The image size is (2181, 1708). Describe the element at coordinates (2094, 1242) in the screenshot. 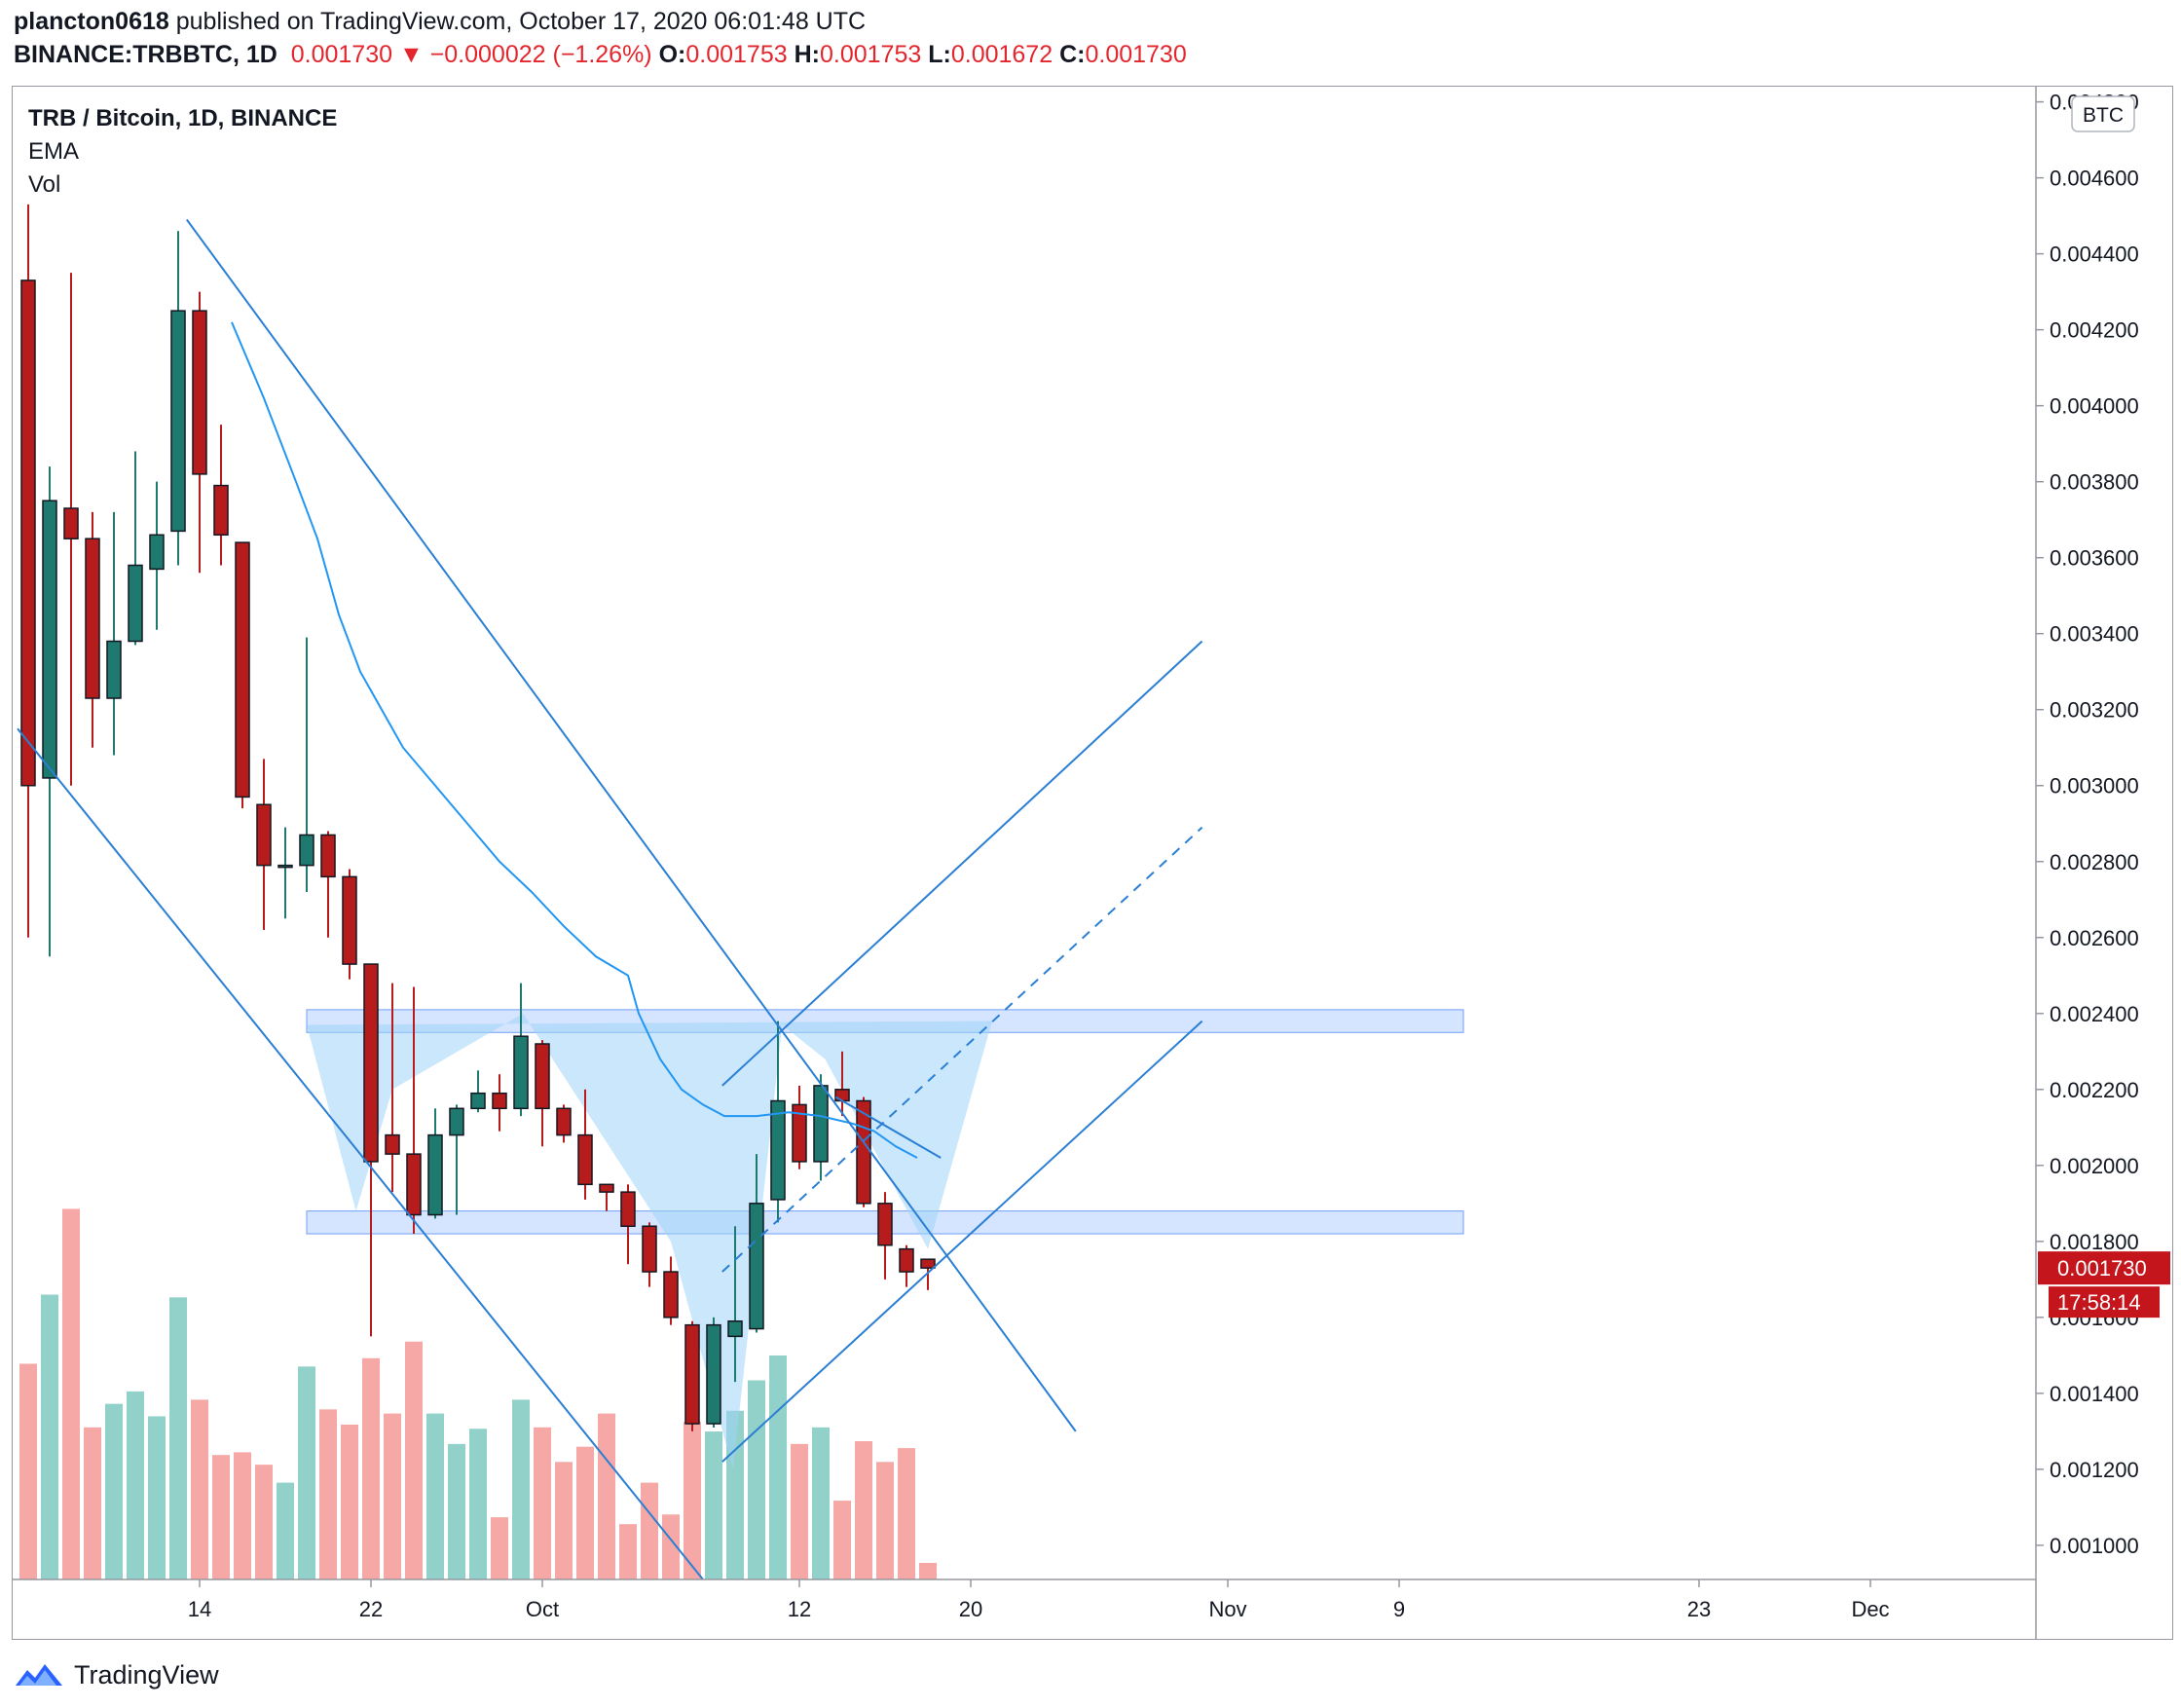

I see `price-tick-label: 0.001800` at that location.